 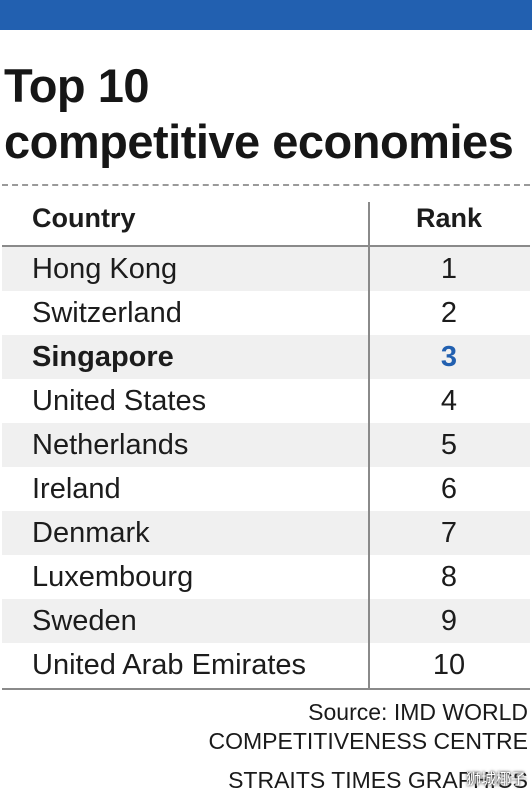 What do you see at coordinates (76, 489) in the screenshot?
I see `country-cell: Ireland` at bounding box center [76, 489].